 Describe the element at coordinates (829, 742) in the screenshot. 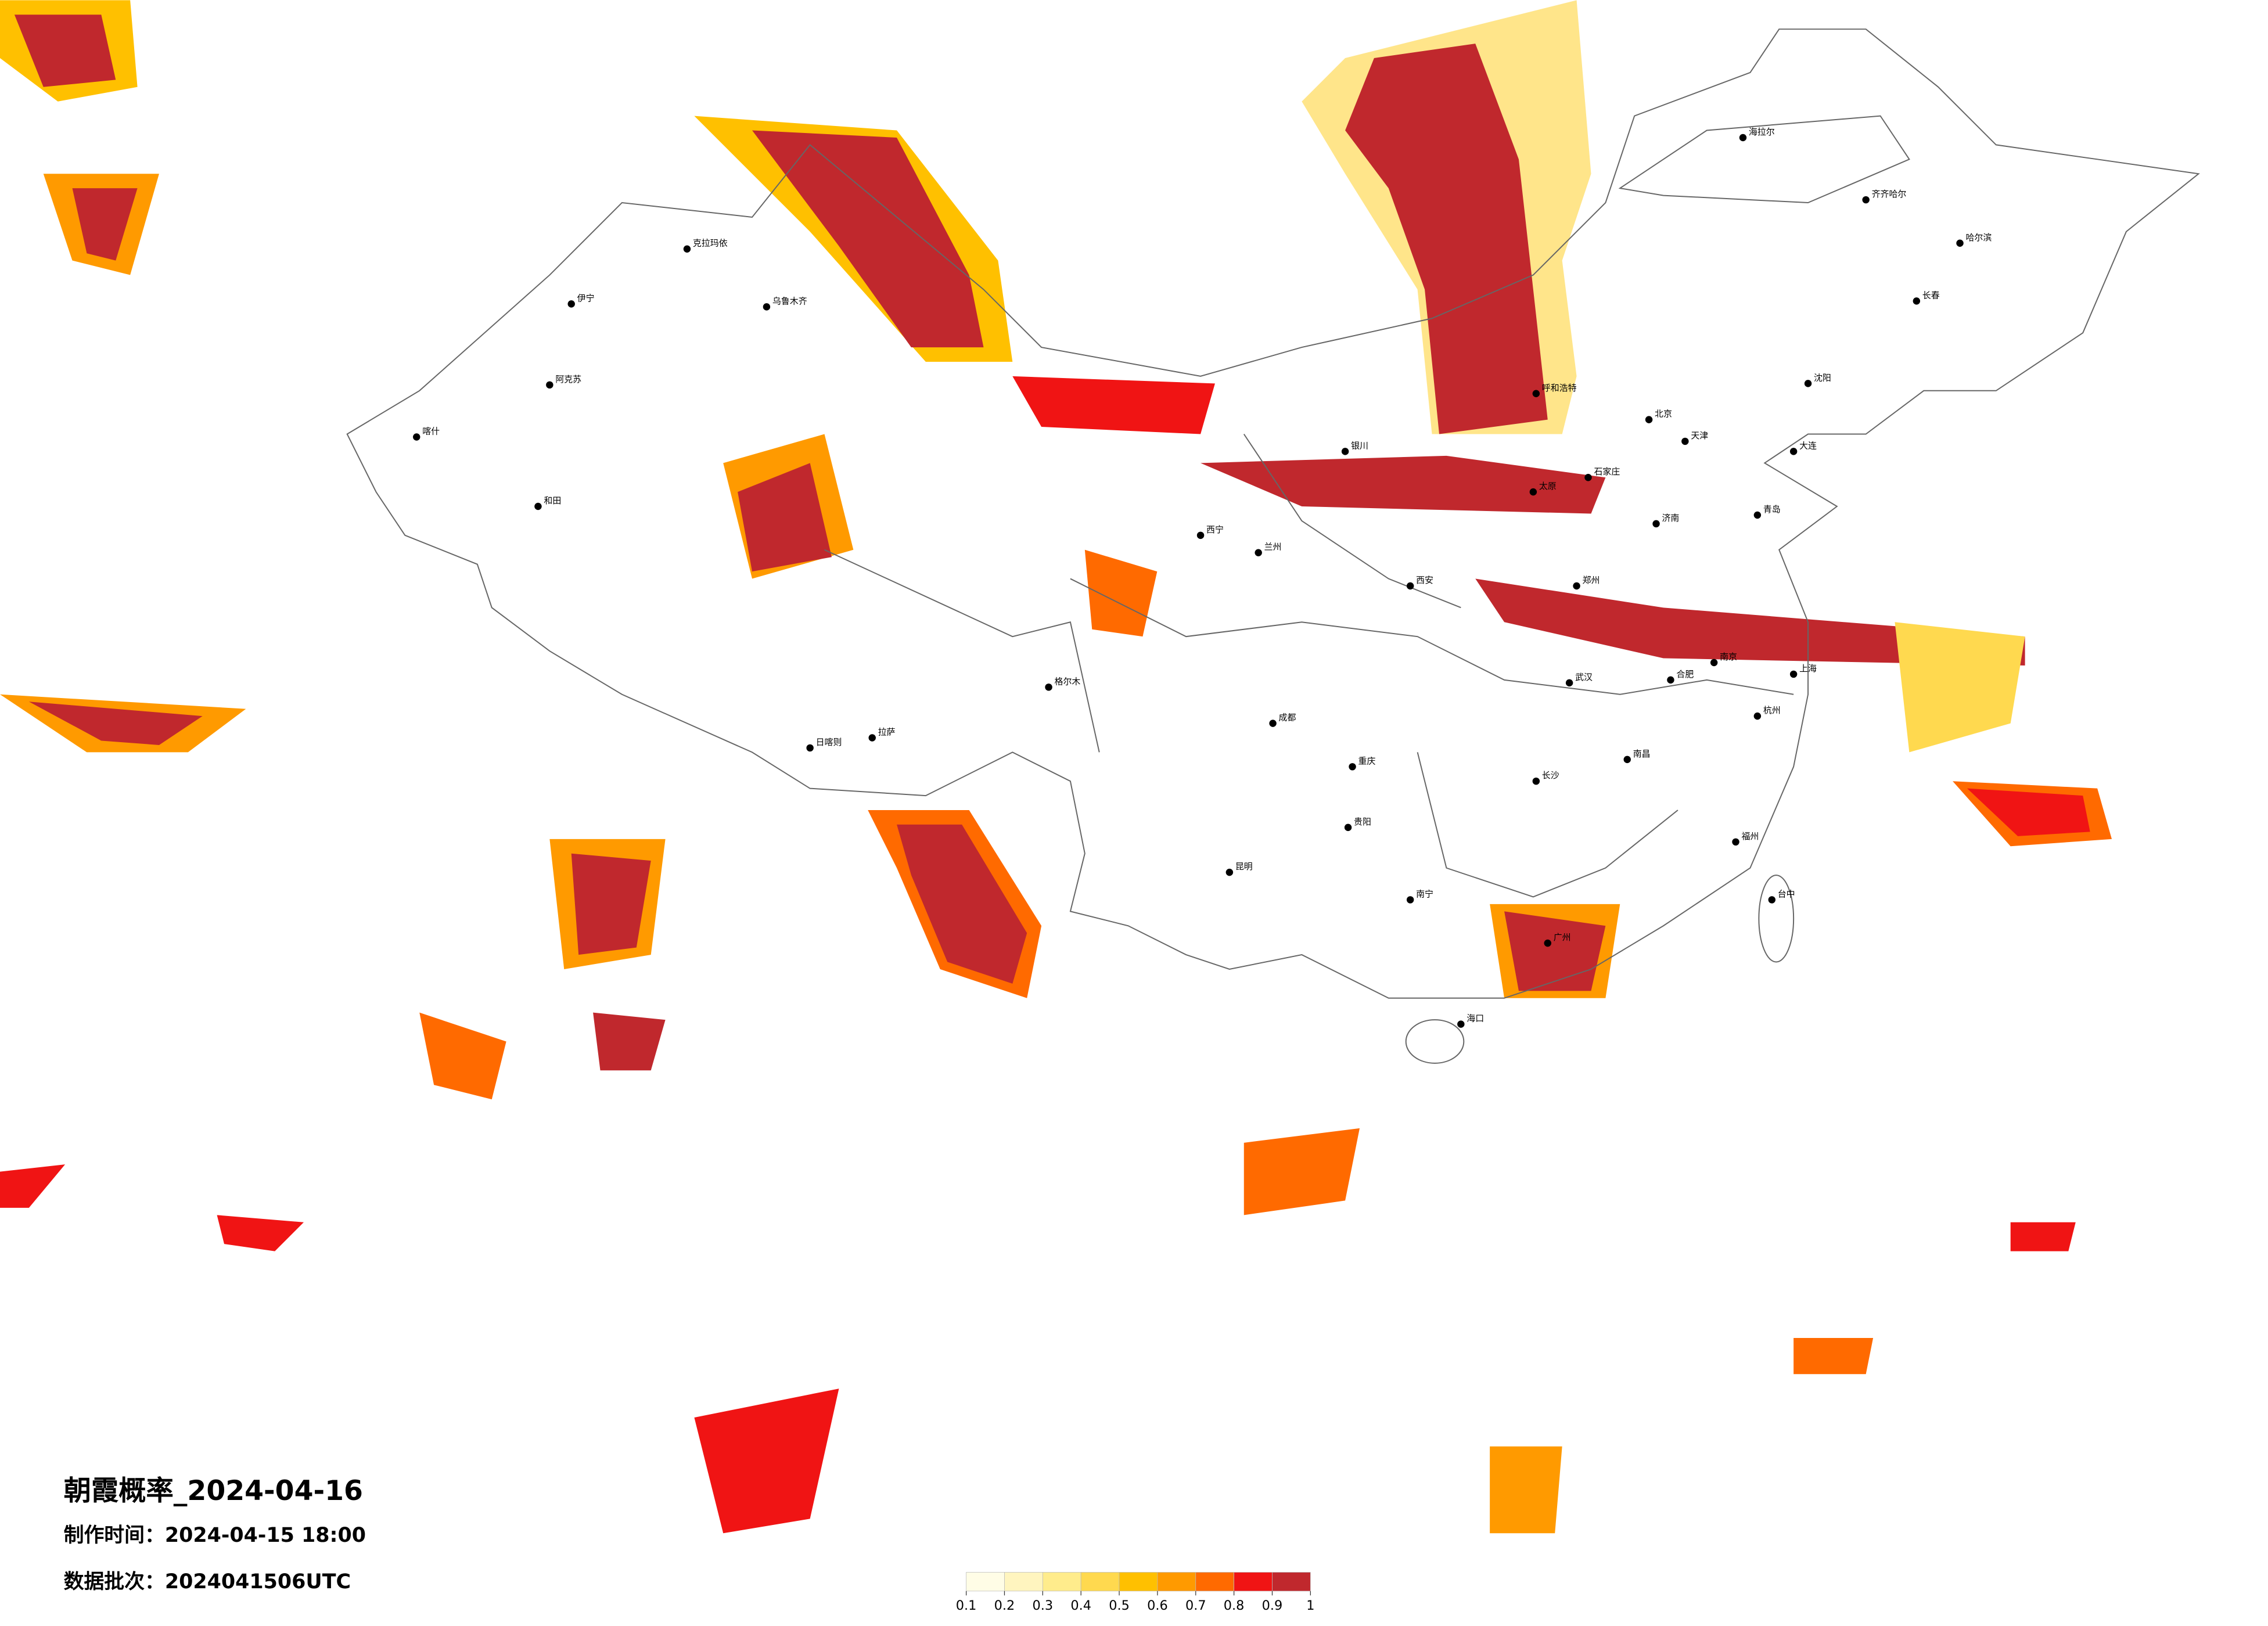

I see `city-label: 日喀则` at that location.